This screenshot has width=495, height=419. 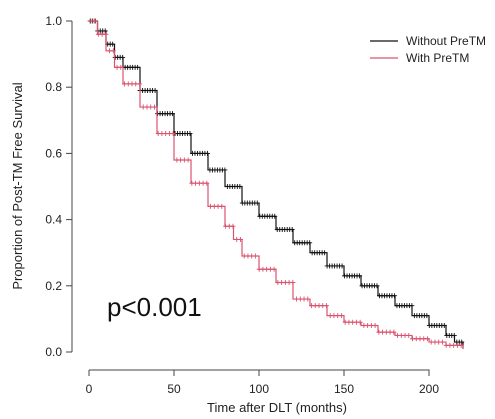 I want to click on legend-label-1: Without PreTM, so click(x=446, y=41).